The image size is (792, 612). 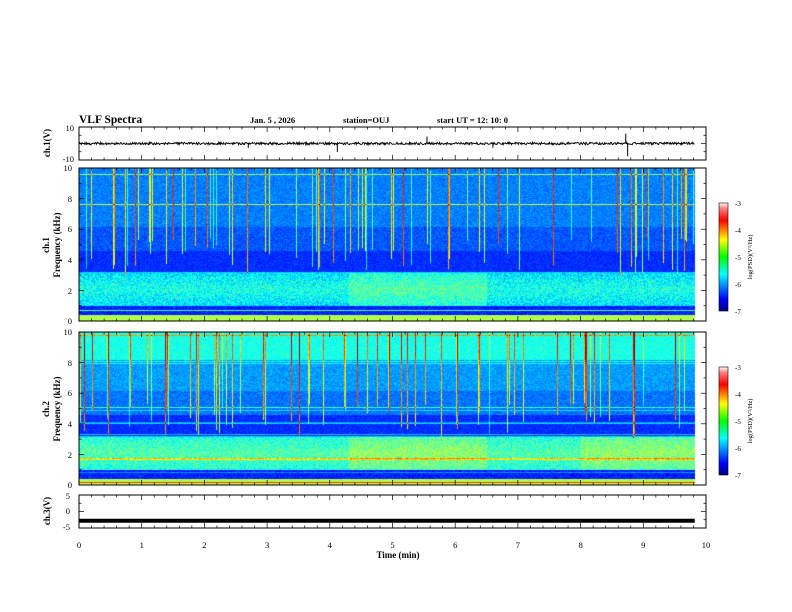 I want to click on ch1-ytick-bottom: -10, so click(x=68, y=159).